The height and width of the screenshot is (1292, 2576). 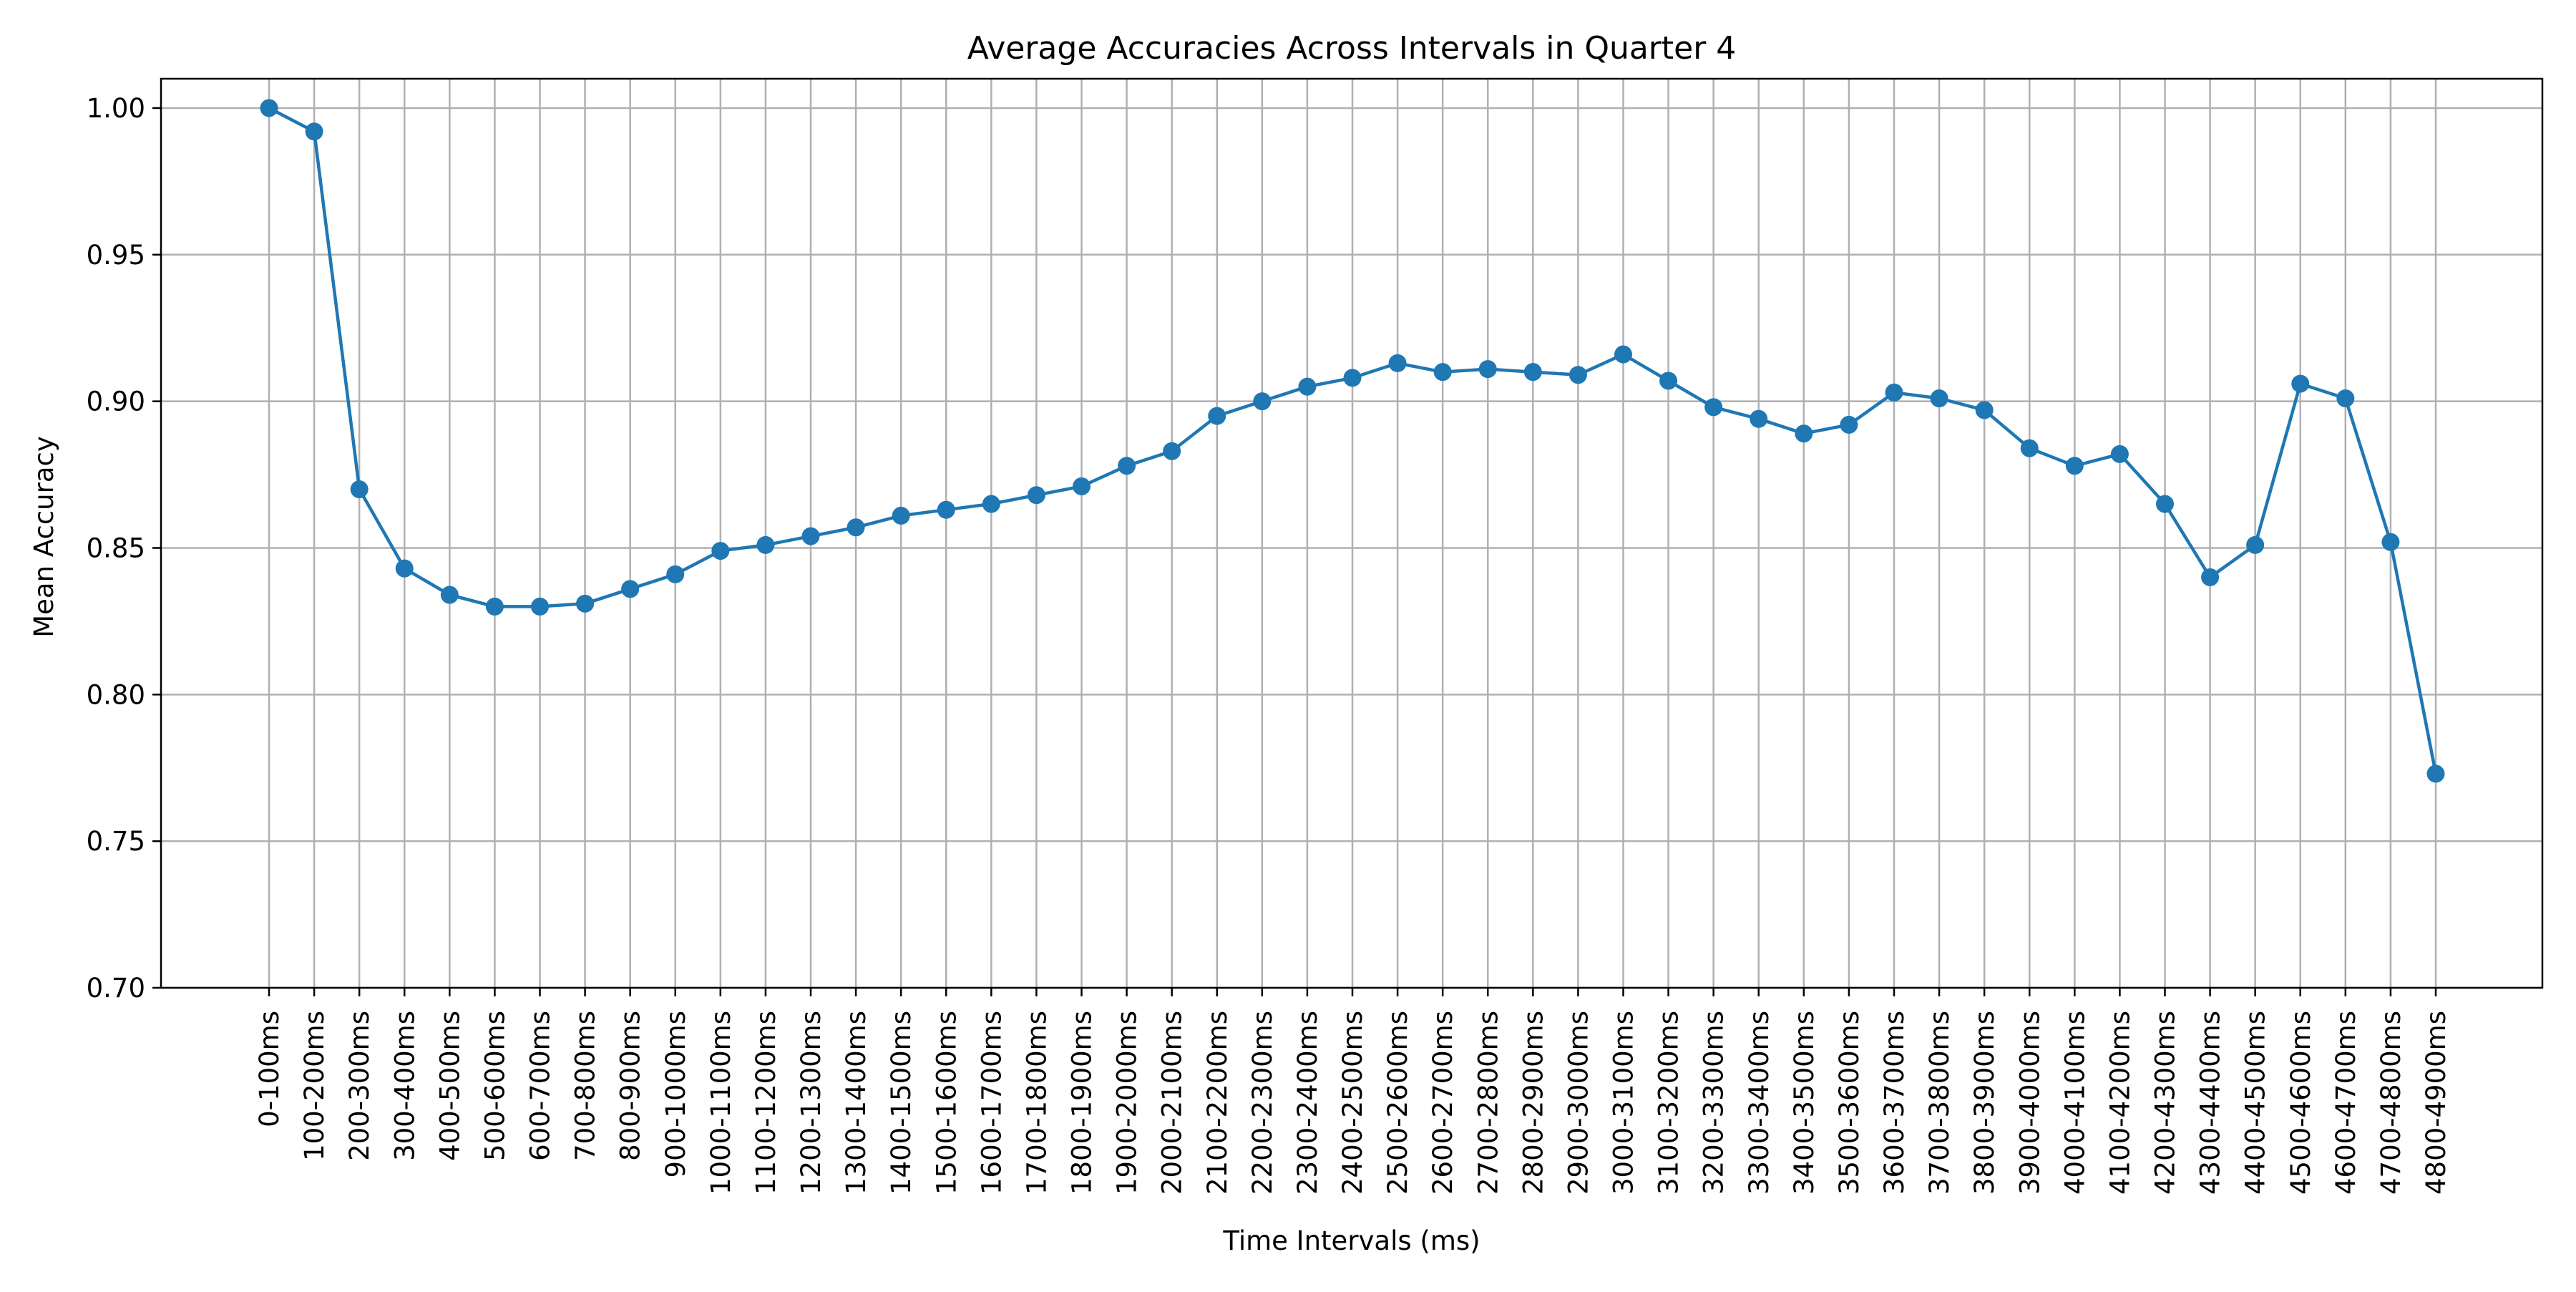 What do you see at coordinates (1804, 1103) in the screenshot?
I see `x-tick-label: 3400-3500ms` at bounding box center [1804, 1103].